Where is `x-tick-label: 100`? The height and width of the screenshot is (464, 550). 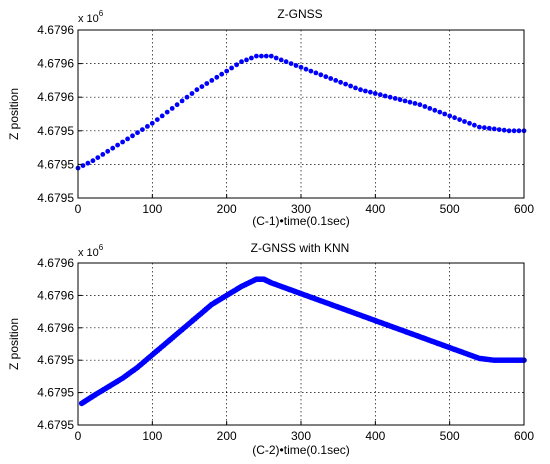 x-tick-label: 100 is located at coordinates (152, 436).